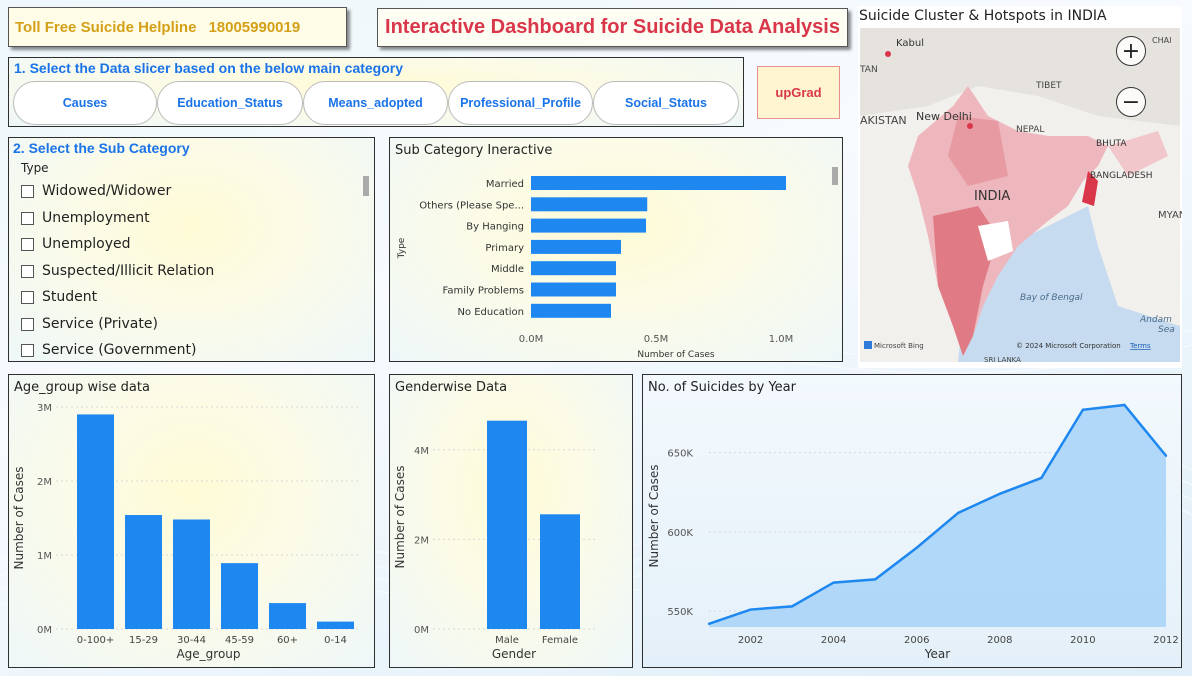 This screenshot has height=676, width=1192. I want to click on category-label: 45-59, so click(239, 640).